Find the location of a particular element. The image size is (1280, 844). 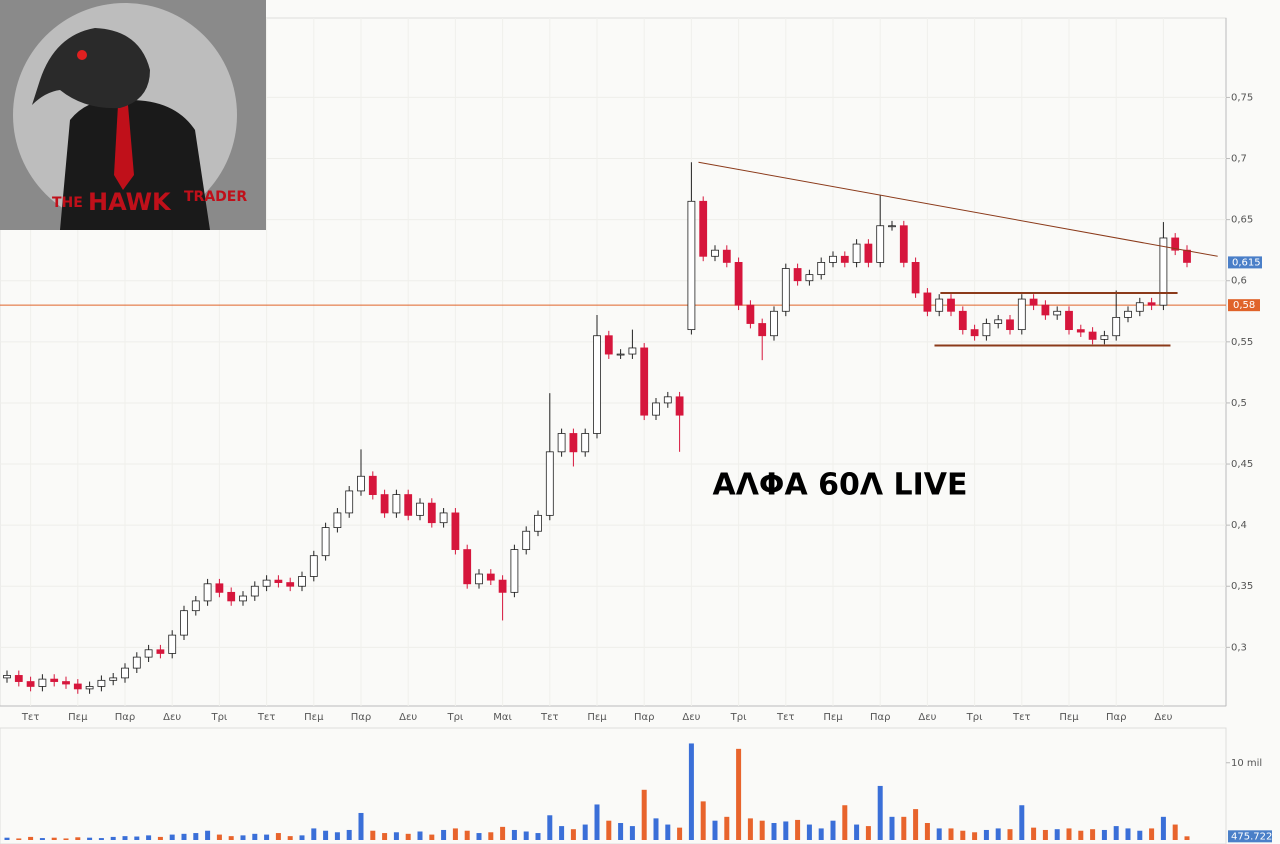

trendline is located at coordinates (958, 209).